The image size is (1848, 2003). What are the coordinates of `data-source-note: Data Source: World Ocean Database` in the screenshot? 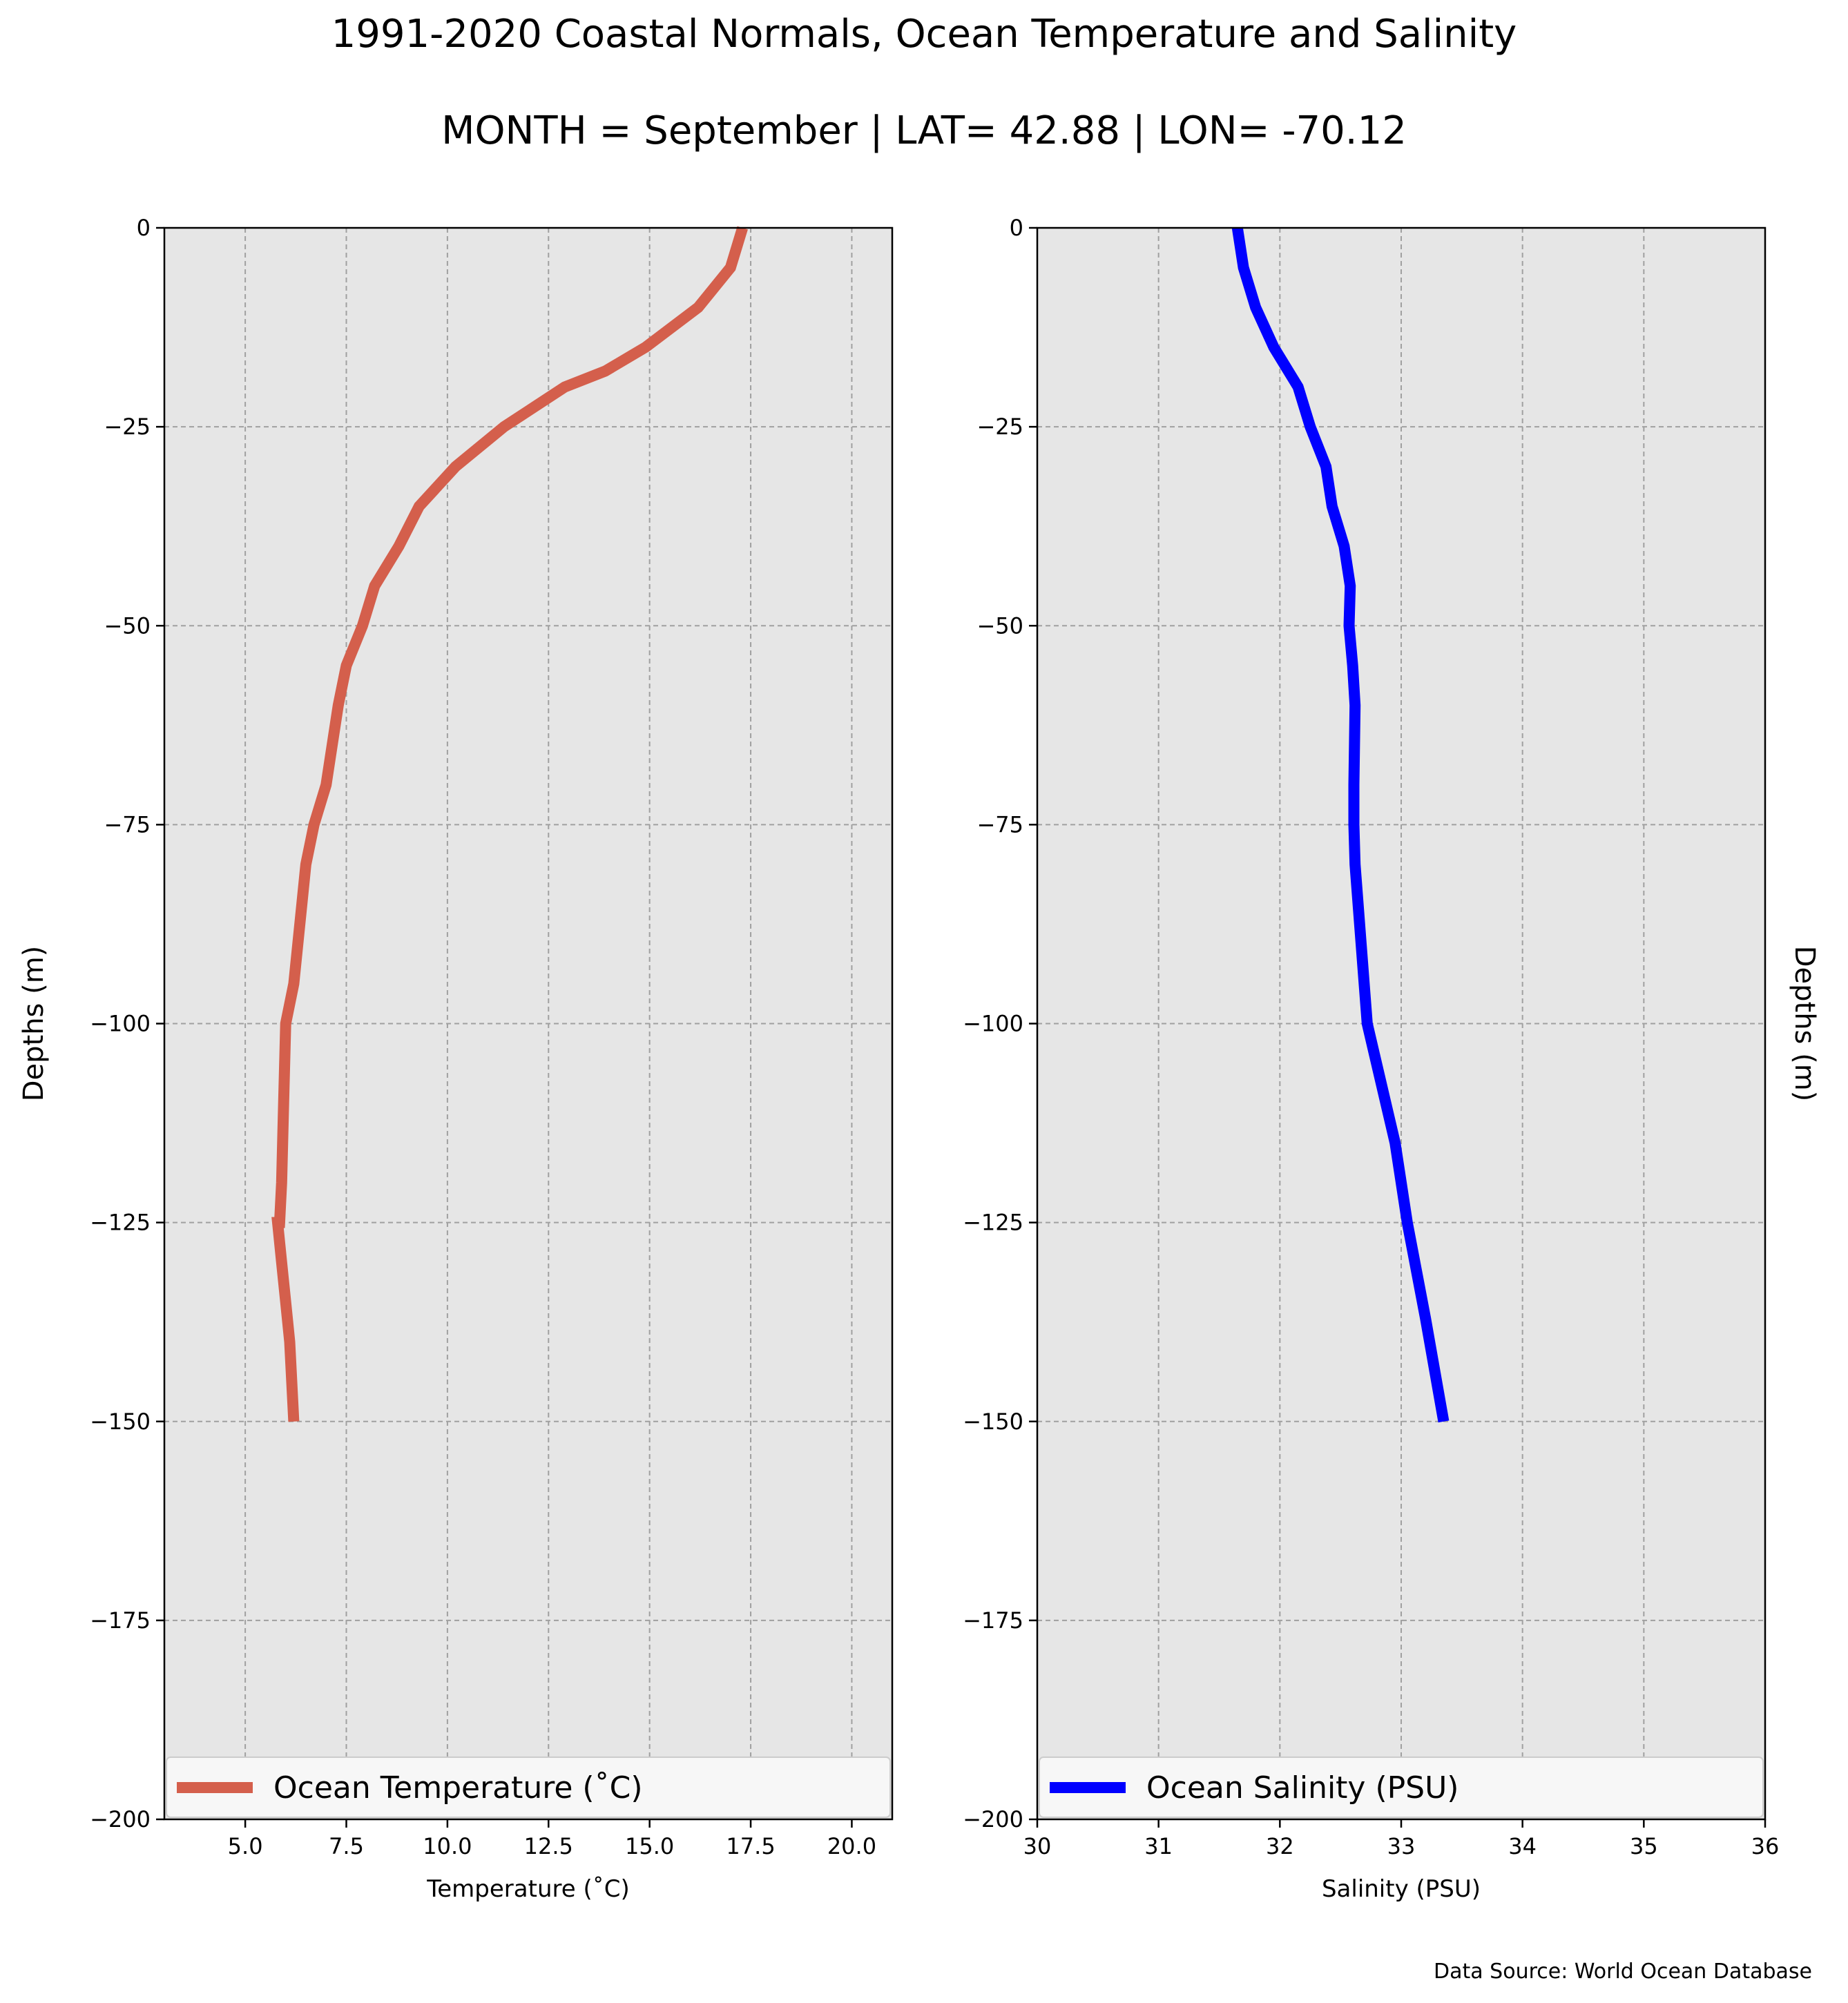 It's located at (1623, 1972).